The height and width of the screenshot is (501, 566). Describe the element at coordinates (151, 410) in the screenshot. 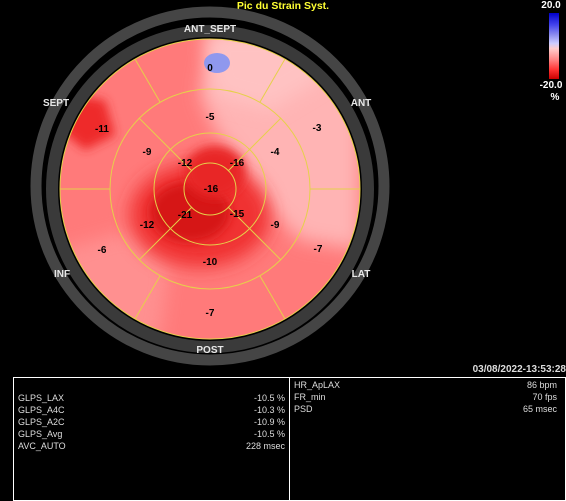

I see `result-row: GLPS_A4C -10.3 %` at that location.